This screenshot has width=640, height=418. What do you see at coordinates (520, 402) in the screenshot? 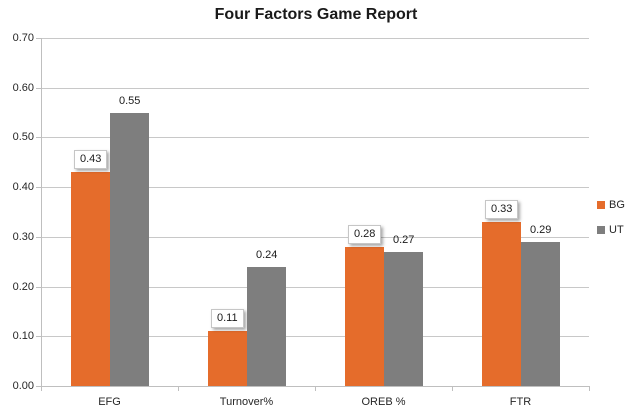
I see `x-axis-category-label: FTR` at bounding box center [520, 402].